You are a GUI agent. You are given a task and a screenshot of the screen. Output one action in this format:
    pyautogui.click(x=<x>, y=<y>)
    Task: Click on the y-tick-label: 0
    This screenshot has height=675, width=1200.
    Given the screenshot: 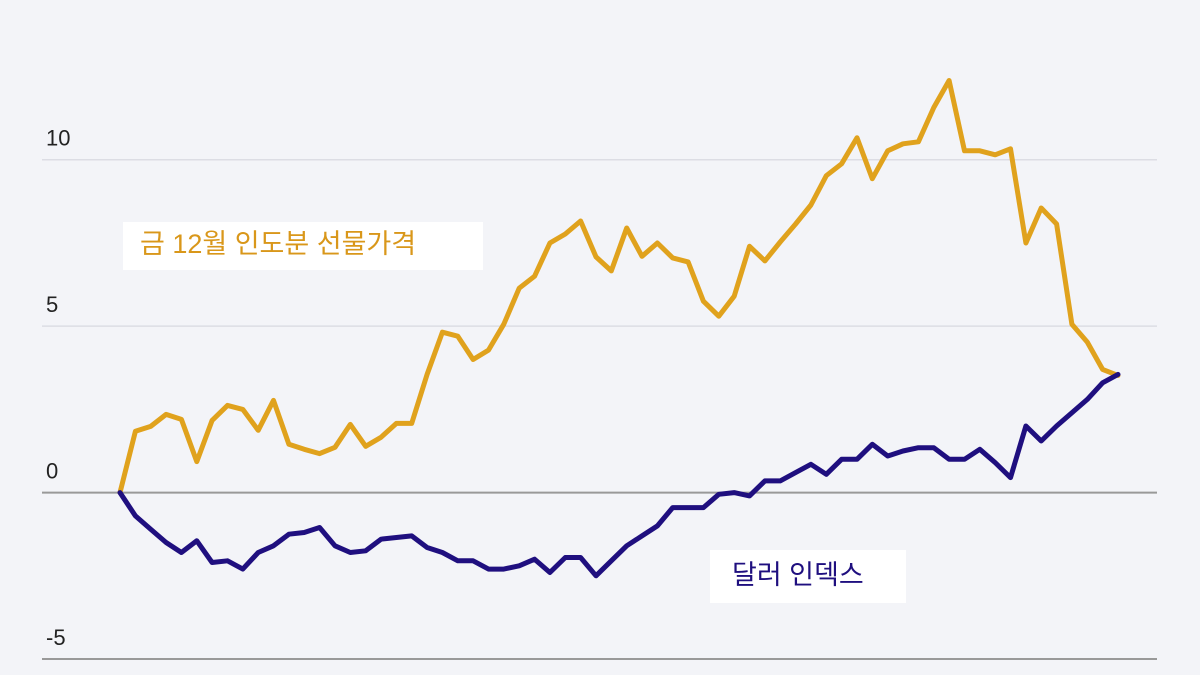 What is the action you would take?
    pyautogui.click(x=52, y=470)
    